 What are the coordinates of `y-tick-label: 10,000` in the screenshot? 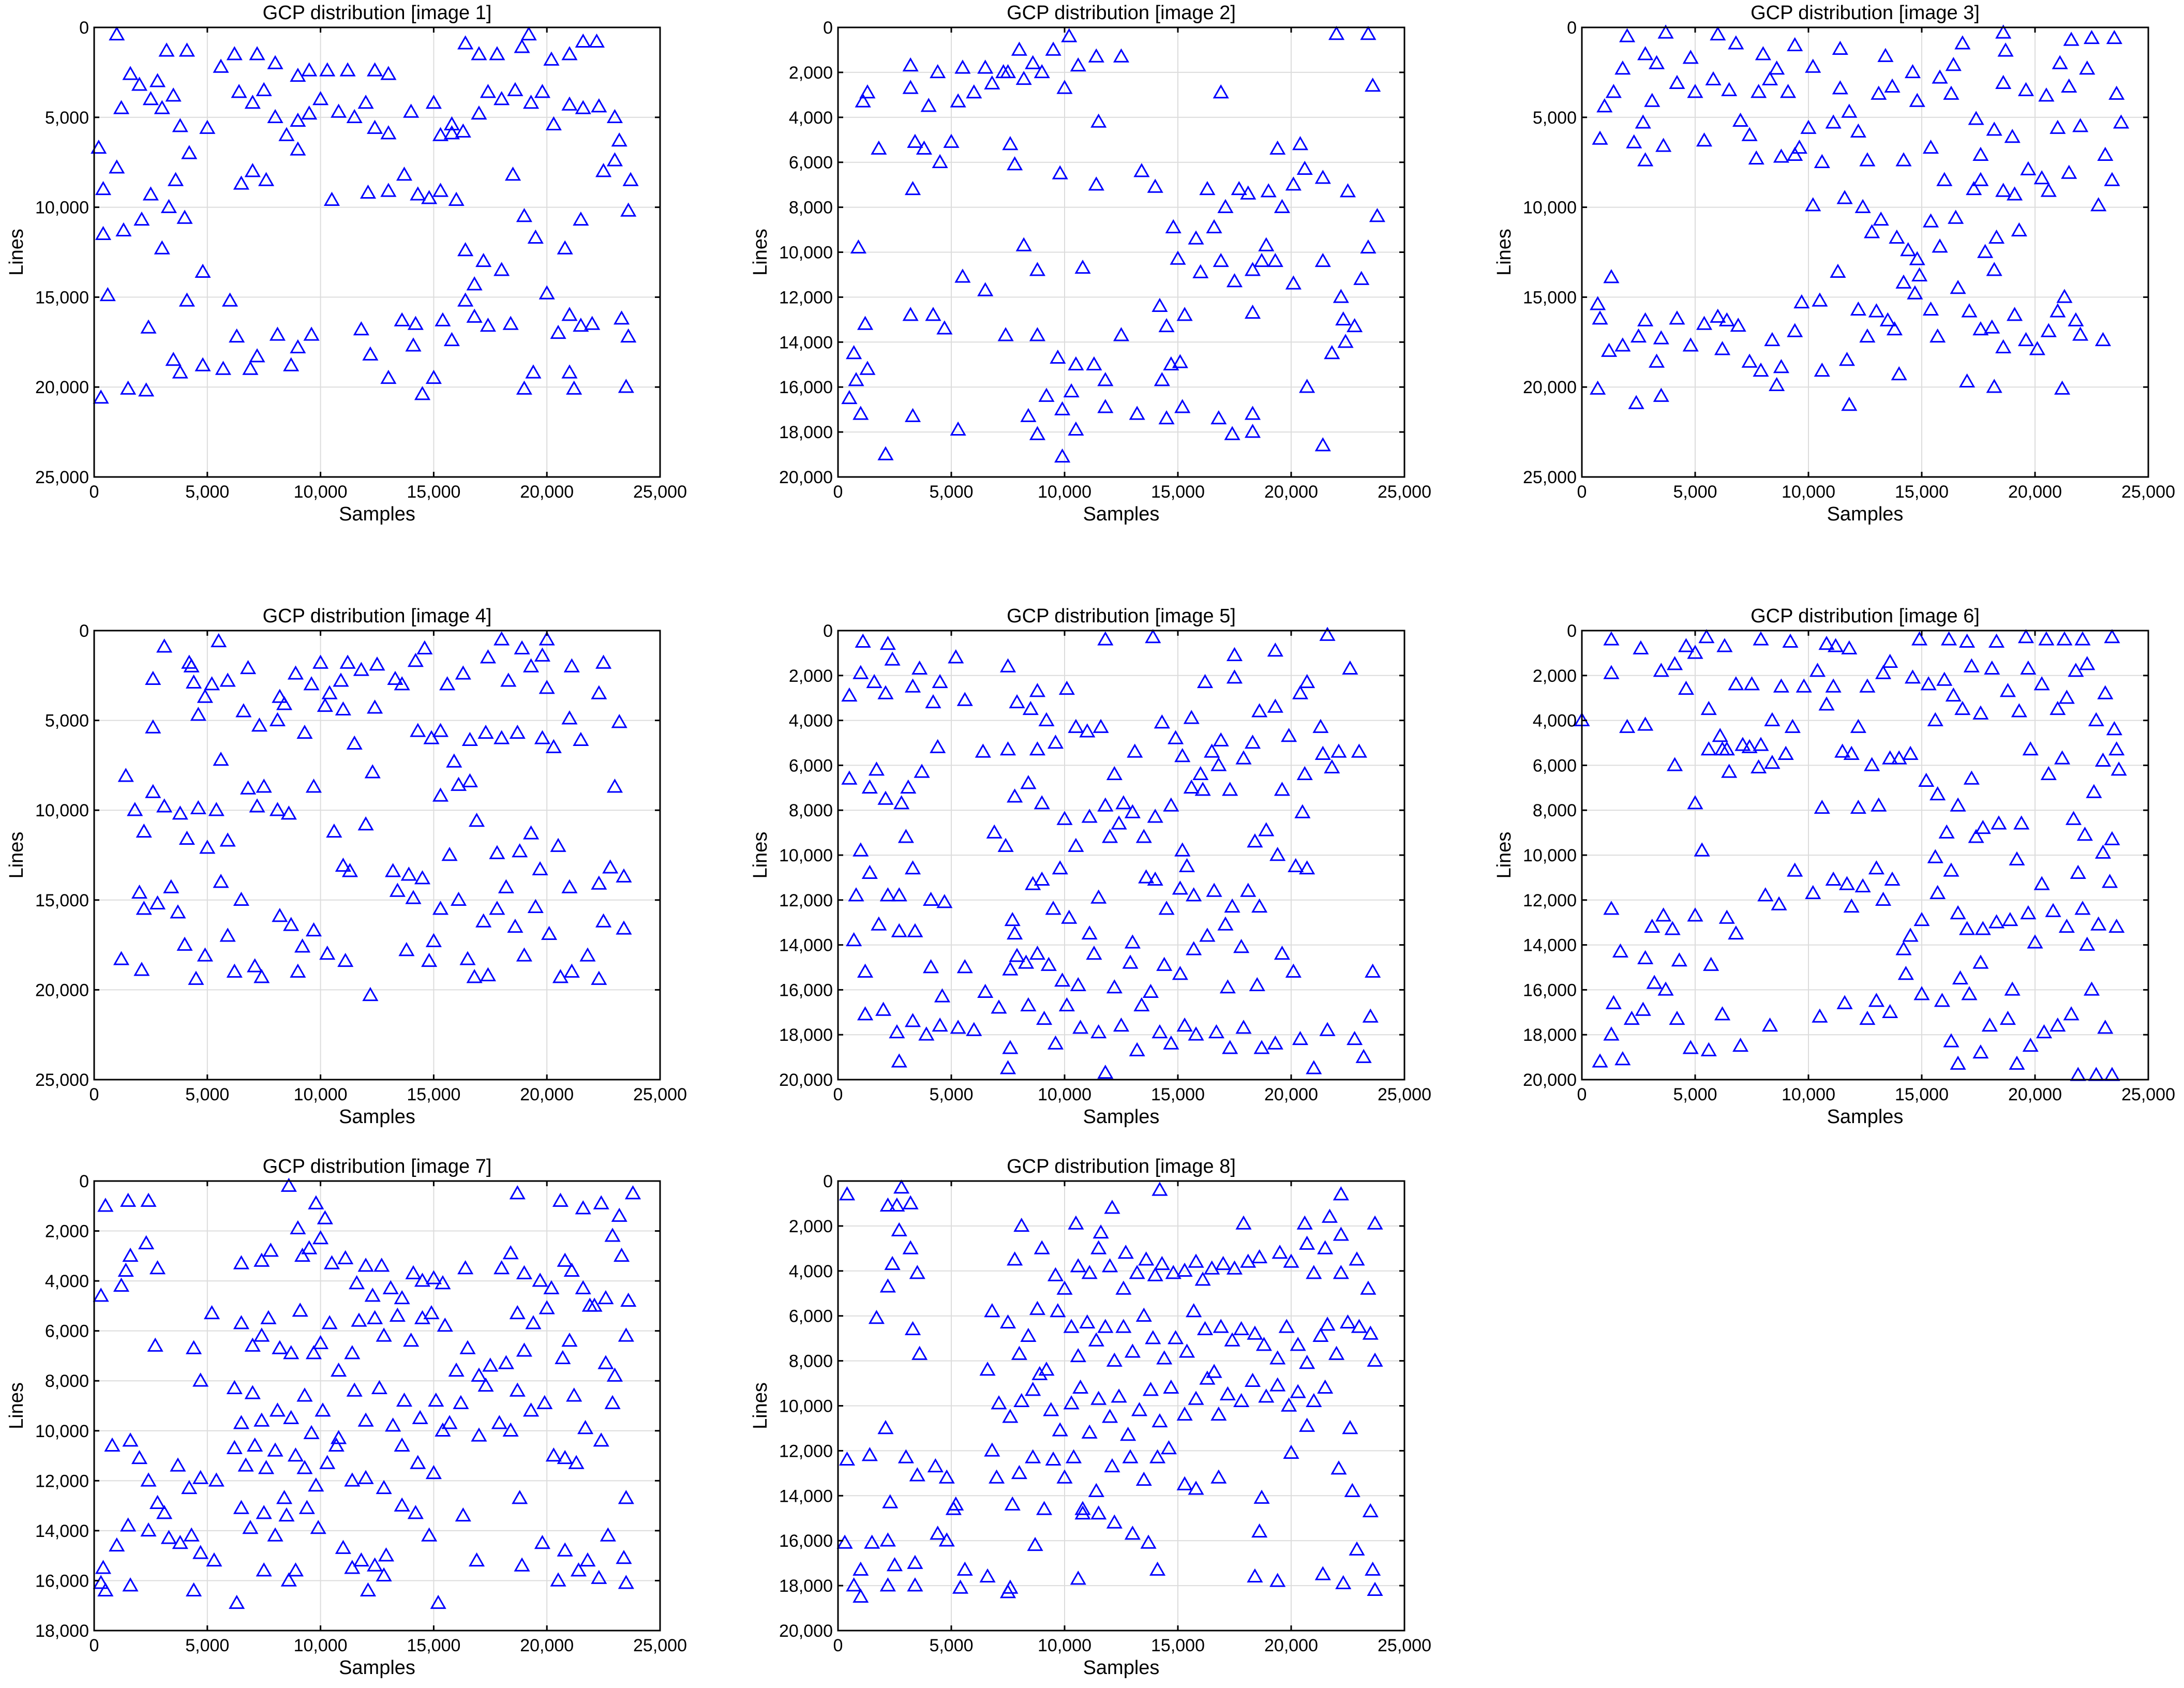 It's located at (806, 253).